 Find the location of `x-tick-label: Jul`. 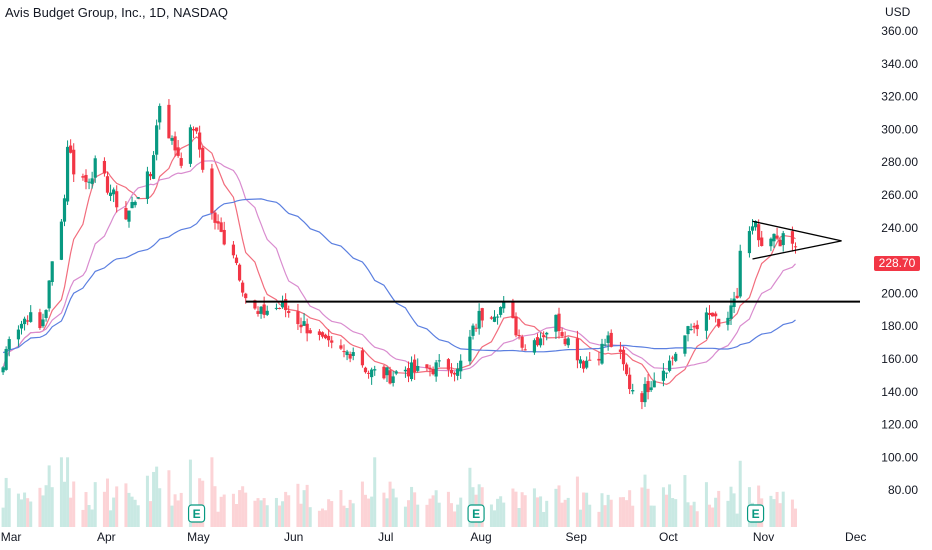

x-tick-label: Jul is located at coordinates (385, 537).